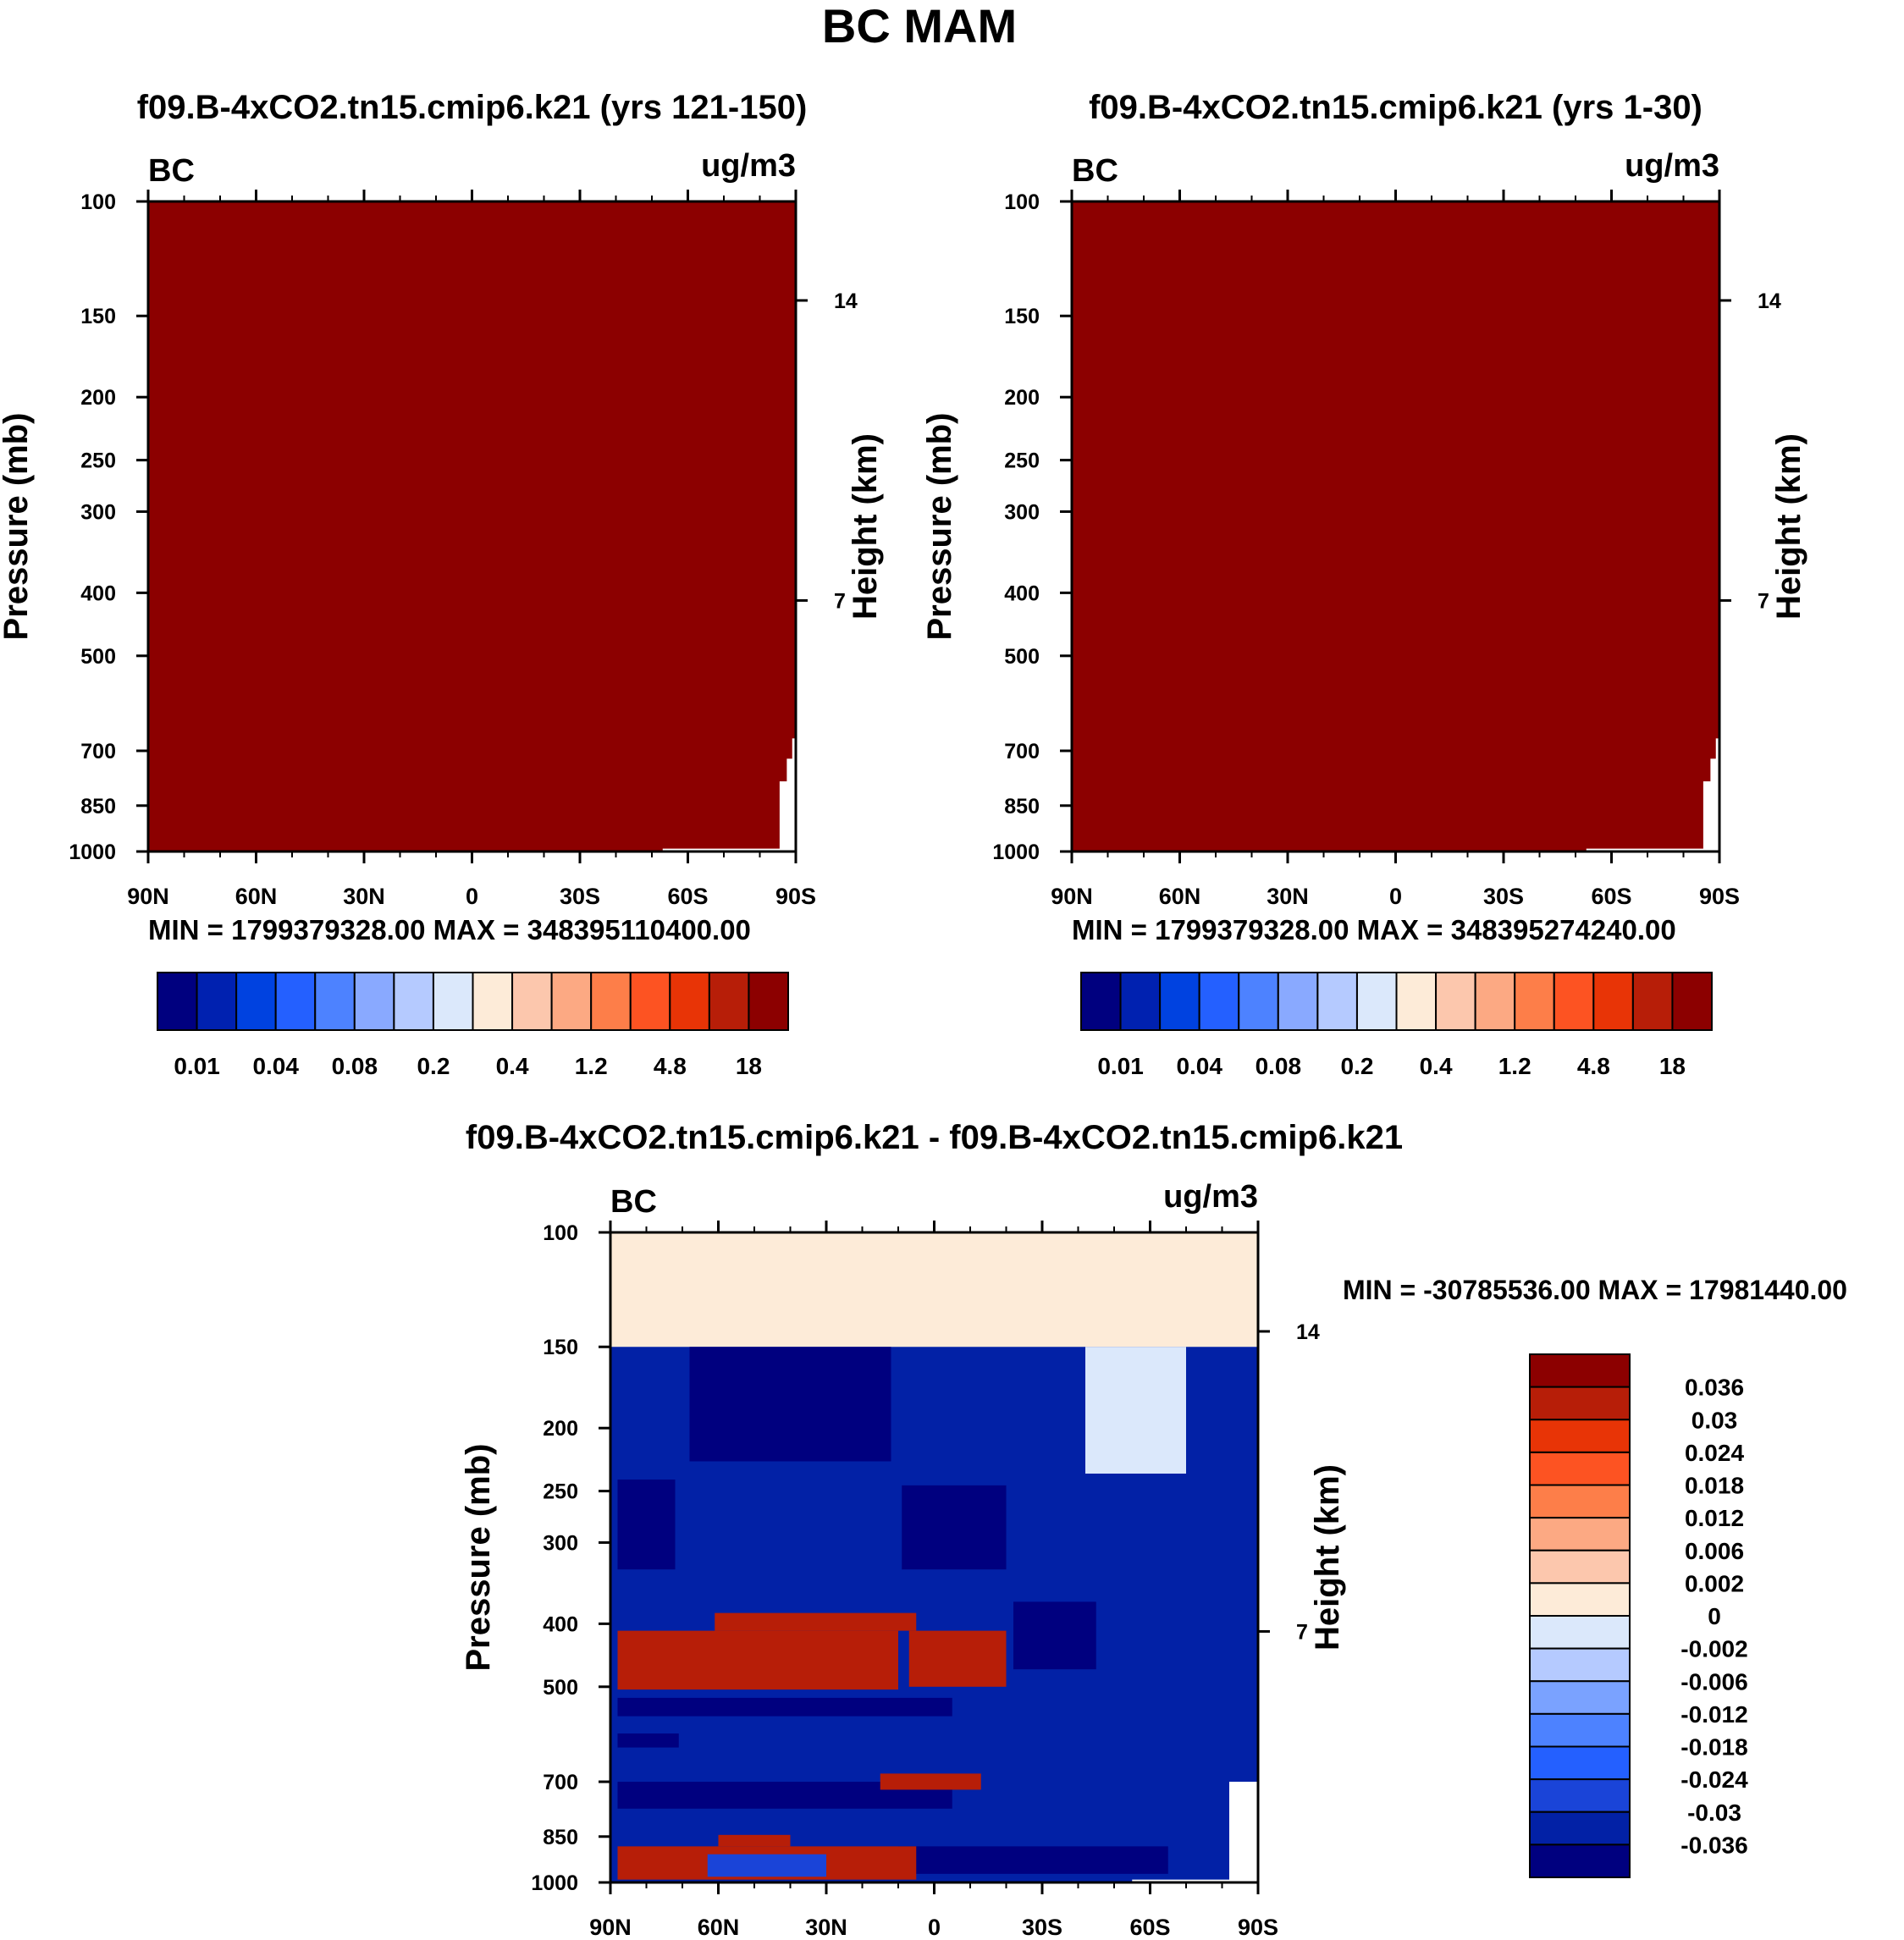 The width and height of the screenshot is (1904, 1940). What do you see at coordinates (1714, 1551) in the screenshot?
I see `colorbar-label: 0.006` at bounding box center [1714, 1551].